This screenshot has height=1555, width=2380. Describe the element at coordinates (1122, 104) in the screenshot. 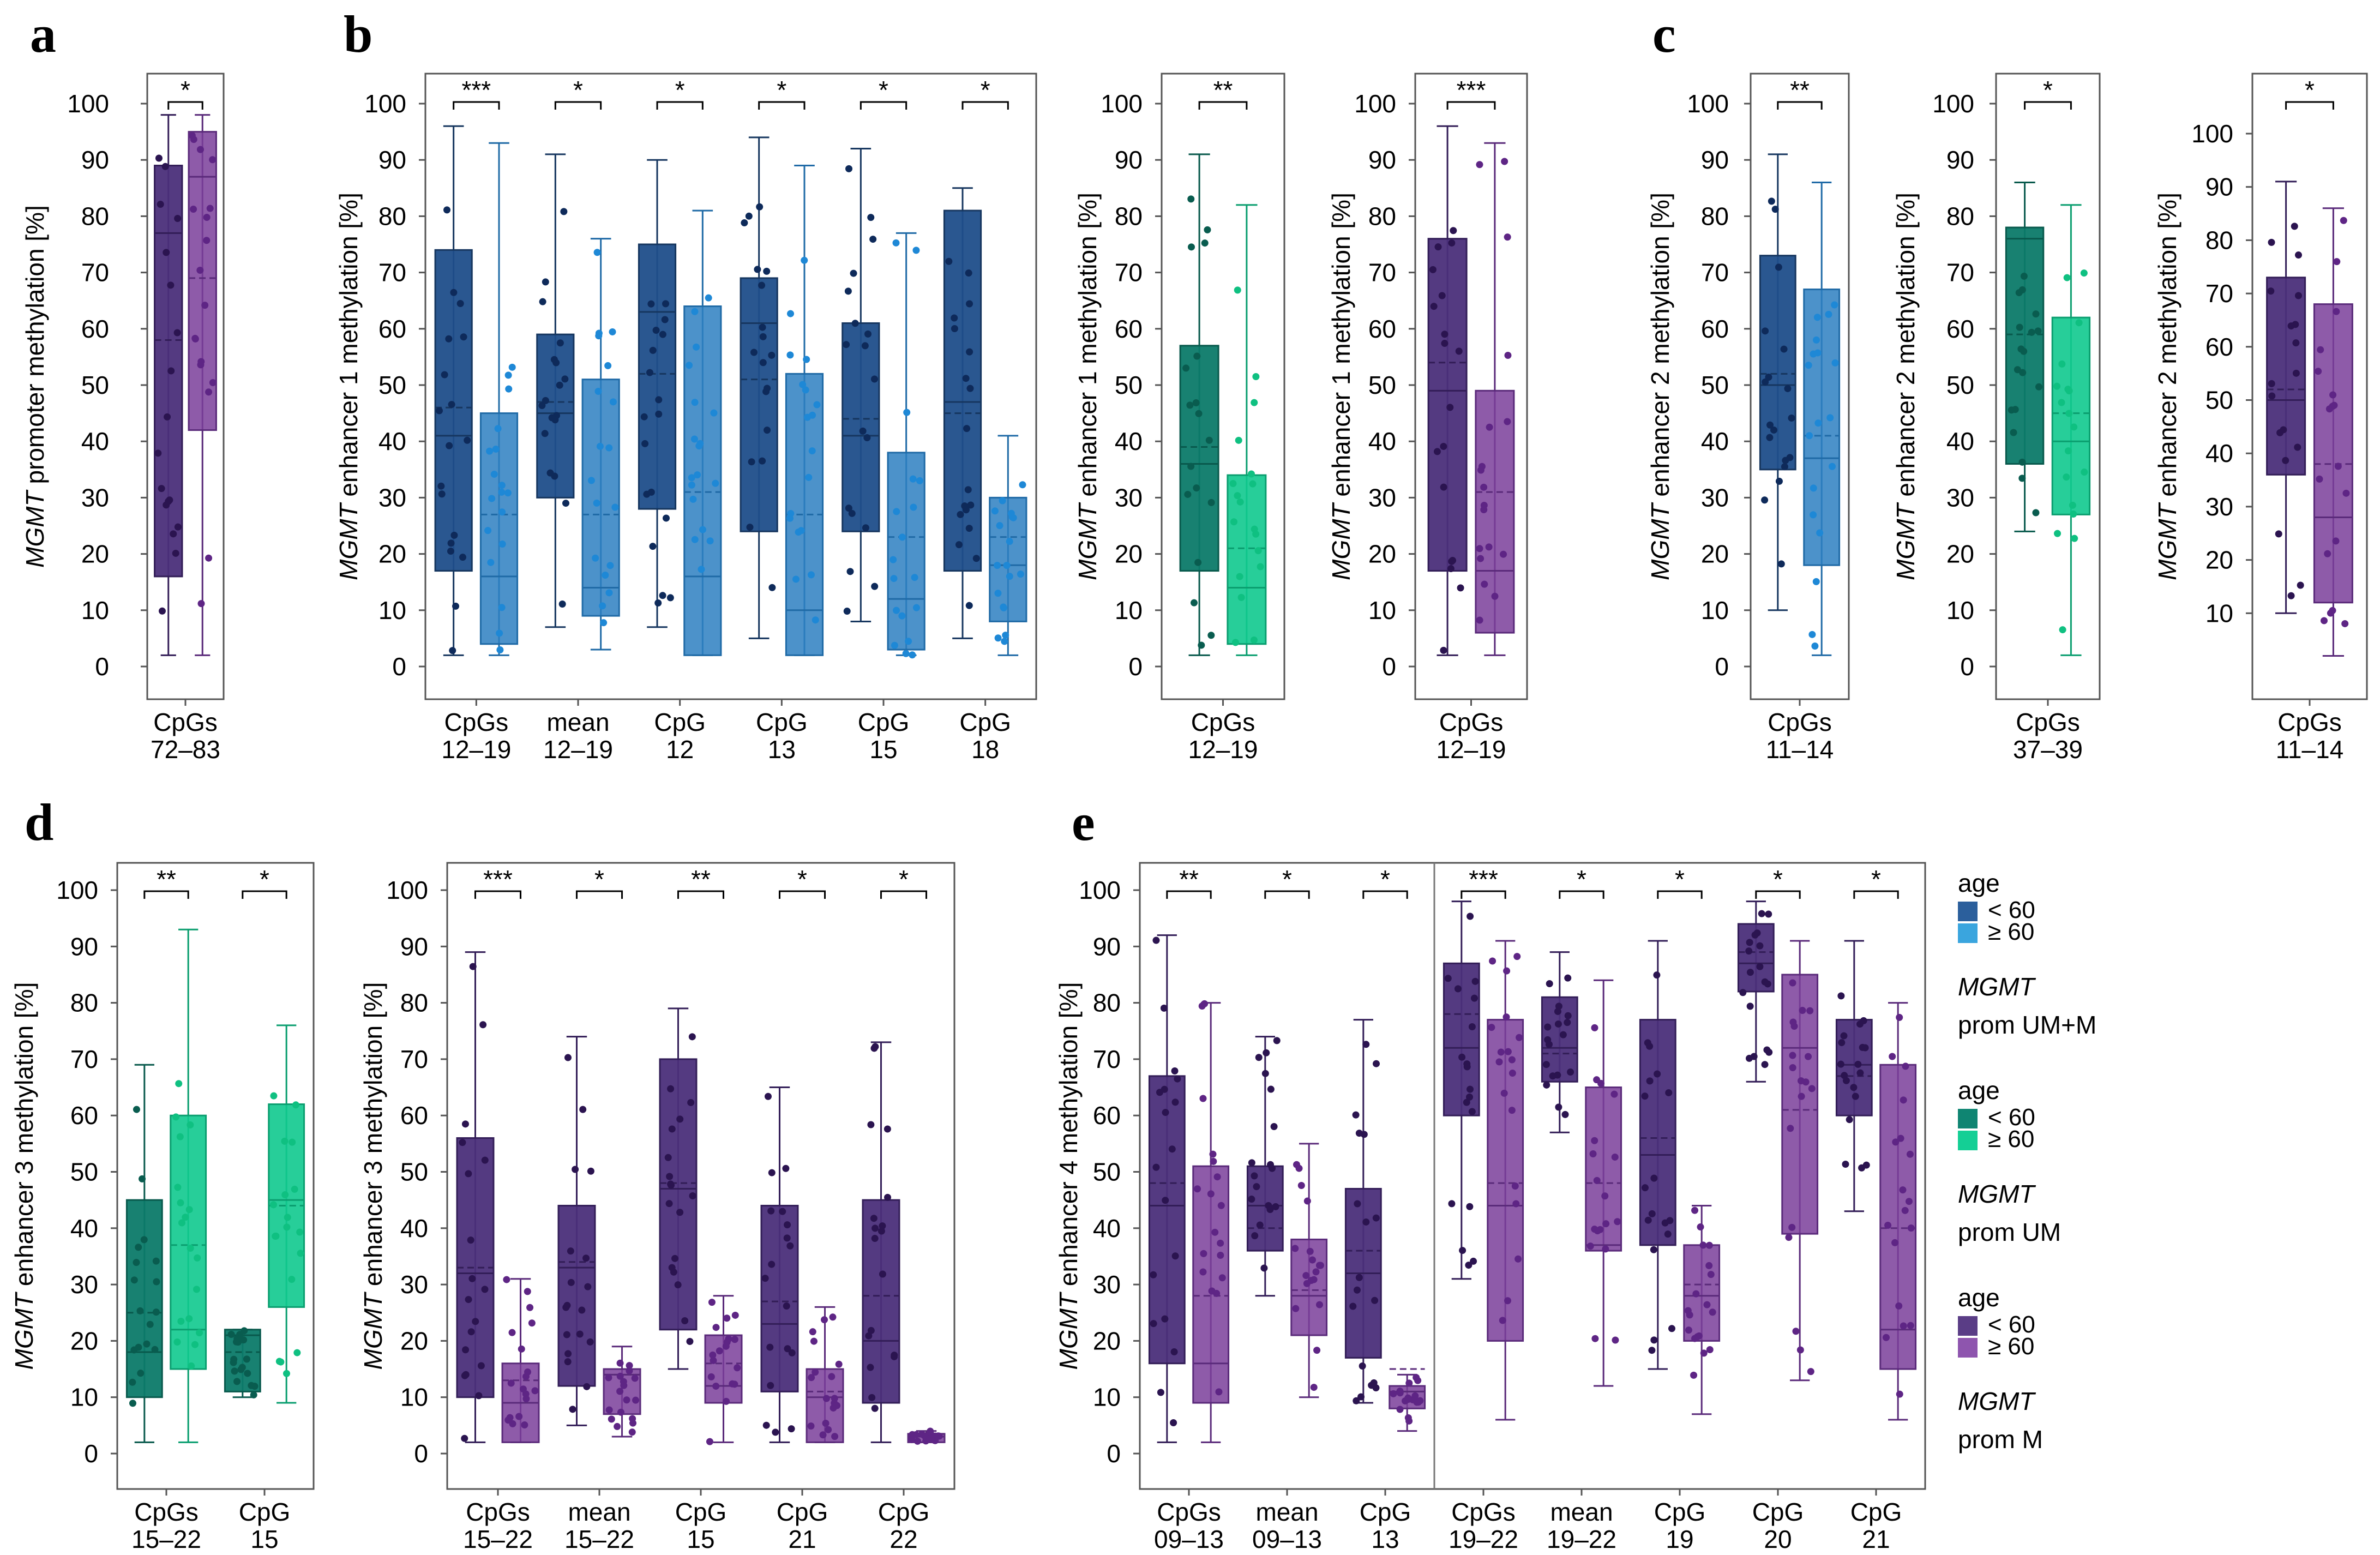

I see `y-tick-label: 100` at that location.